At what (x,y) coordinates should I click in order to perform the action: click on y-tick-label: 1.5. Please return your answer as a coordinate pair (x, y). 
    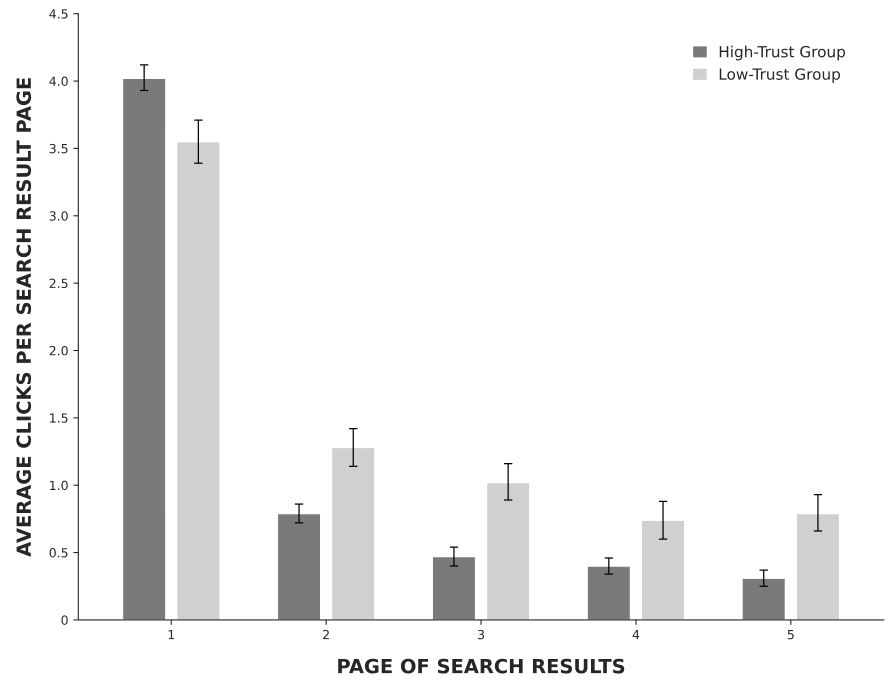
    Looking at the image, I should click on (59, 418).